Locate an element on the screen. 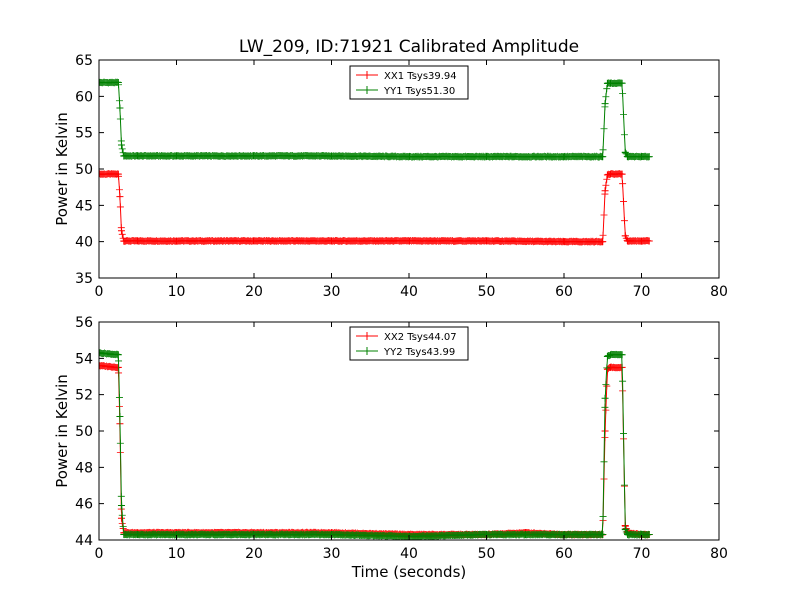 The width and height of the screenshot is (800, 604). x-tick-label: 50 is located at coordinates (487, 554).